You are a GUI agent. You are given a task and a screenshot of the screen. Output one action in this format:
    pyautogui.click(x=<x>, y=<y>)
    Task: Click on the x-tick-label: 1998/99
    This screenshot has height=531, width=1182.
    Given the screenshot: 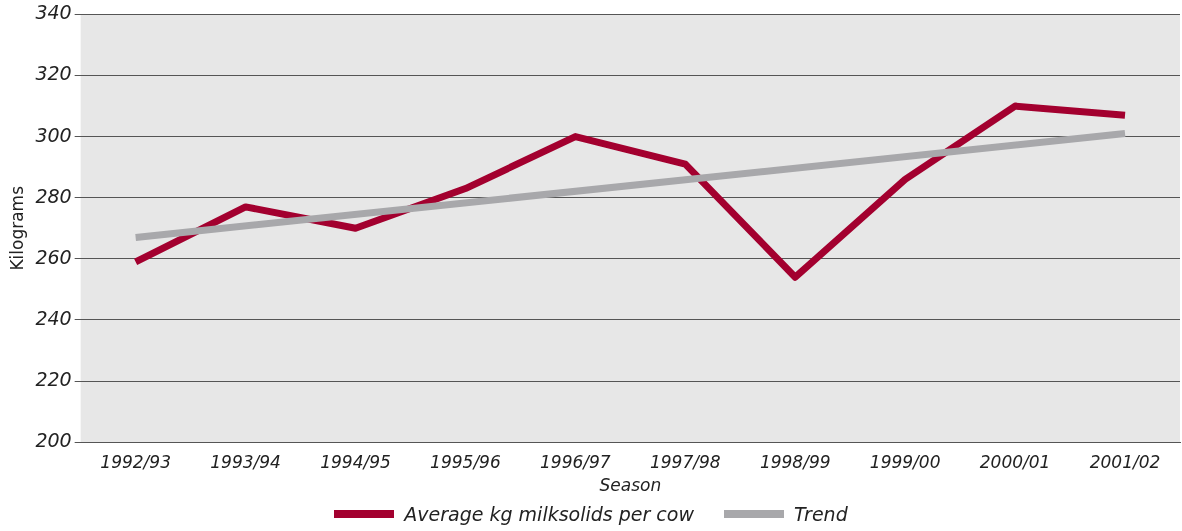 What is the action you would take?
    pyautogui.click(x=795, y=461)
    